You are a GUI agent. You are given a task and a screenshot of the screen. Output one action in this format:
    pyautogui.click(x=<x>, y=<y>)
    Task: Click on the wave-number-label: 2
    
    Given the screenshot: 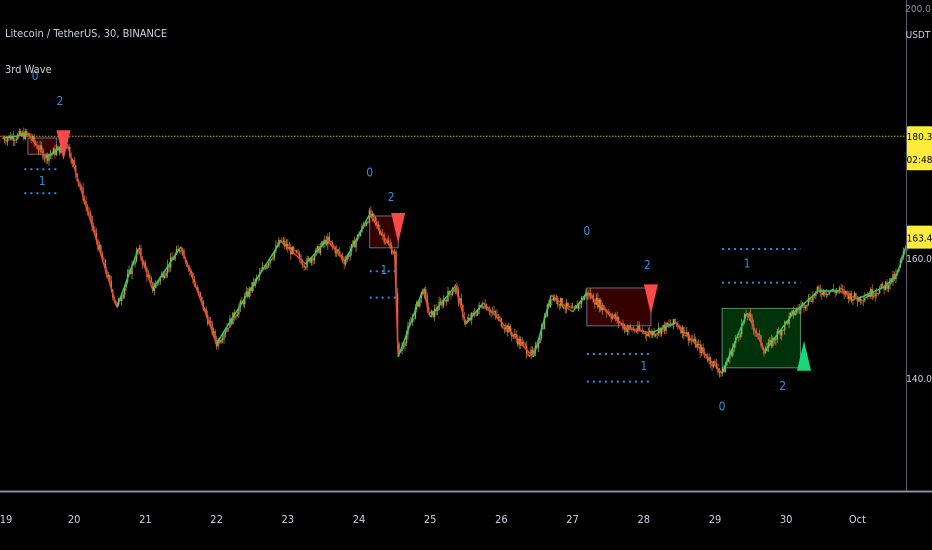 What is the action you would take?
    pyautogui.click(x=391, y=197)
    